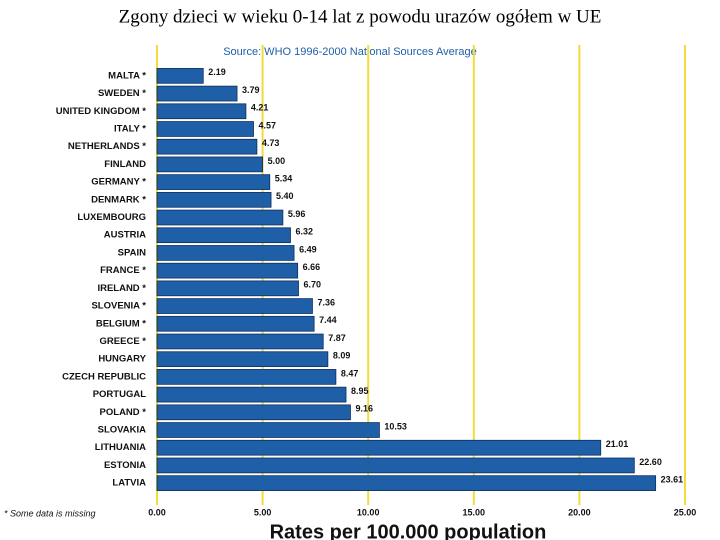 The image size is (720, 540). Describe the element at coordinates (328, 320) in the screenshot. I see `value-label: 7.44` at that location.